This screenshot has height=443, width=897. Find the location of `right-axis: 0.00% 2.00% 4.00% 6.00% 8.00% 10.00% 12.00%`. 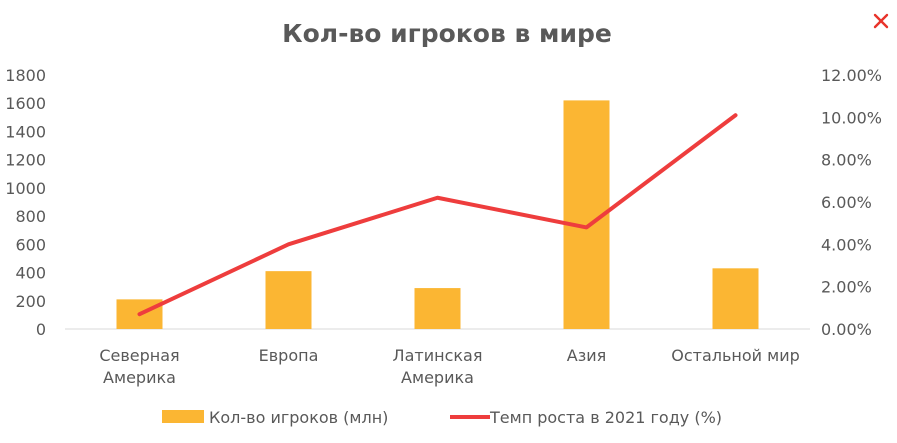

right-axis: 0.00% 2.00% 4.00% 6.00% 8.00% 10.00% 12.00% is located at coordinates (851, 202).